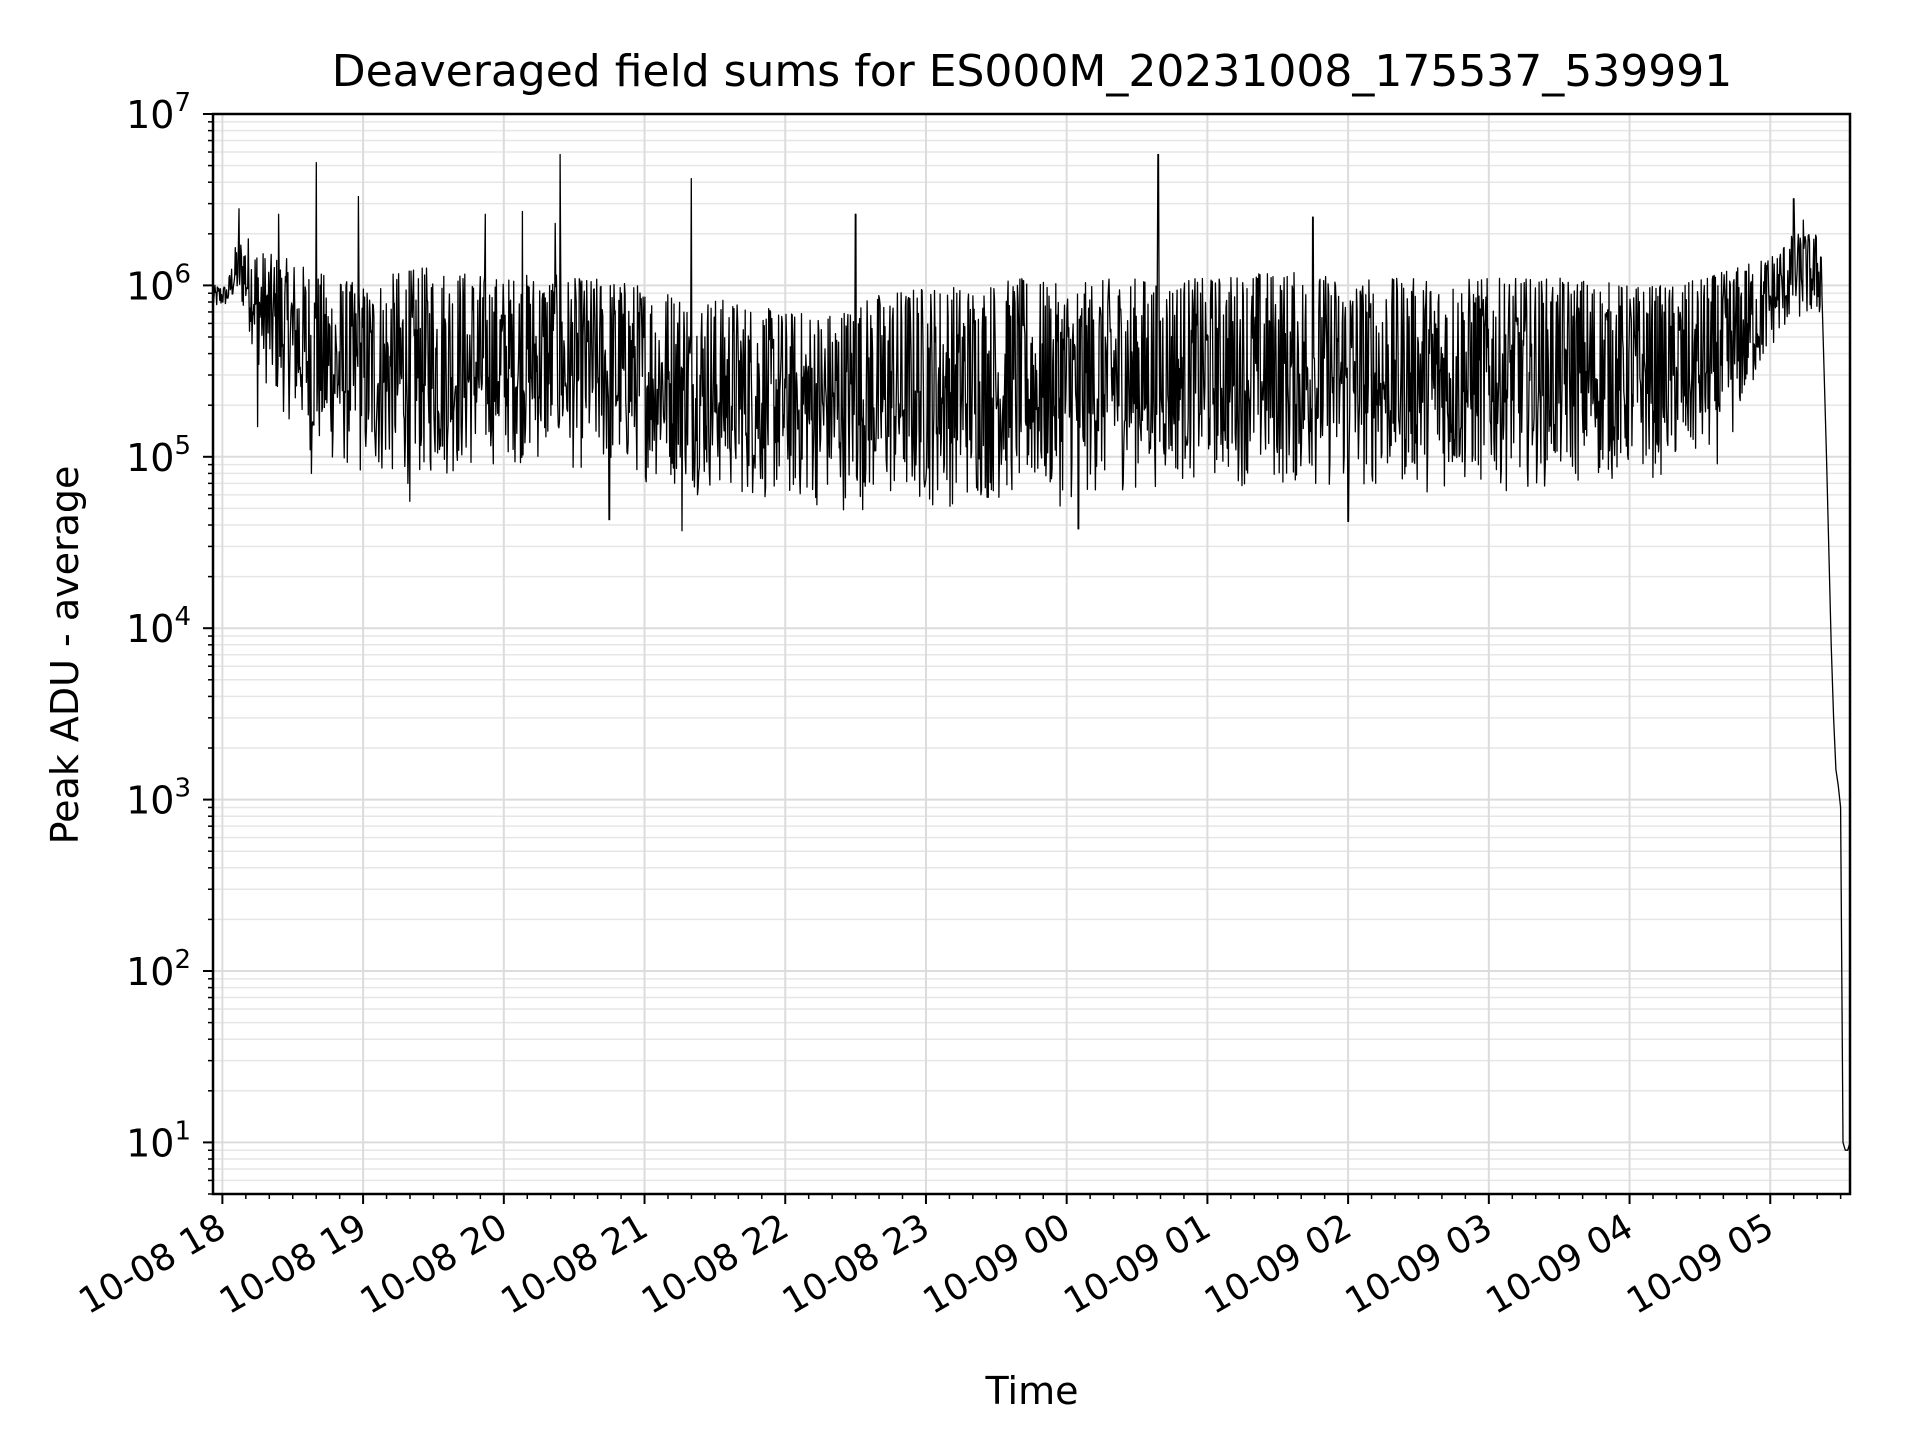  Describe the element at coordinates (1278, 1264) in the screenshot. I see `x-tick-label: 10-09 02` at that location.